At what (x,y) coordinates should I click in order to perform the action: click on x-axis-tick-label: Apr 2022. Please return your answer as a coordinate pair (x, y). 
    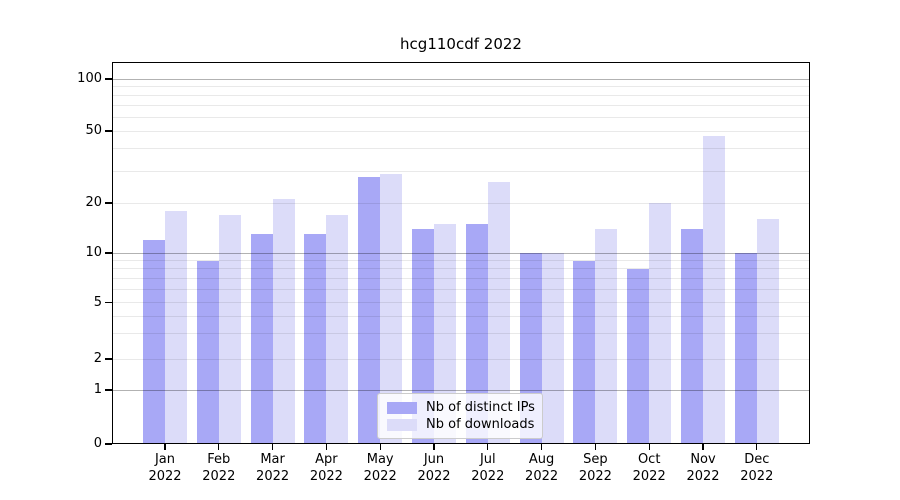
    Looking at the image, I should click on (326, 468).